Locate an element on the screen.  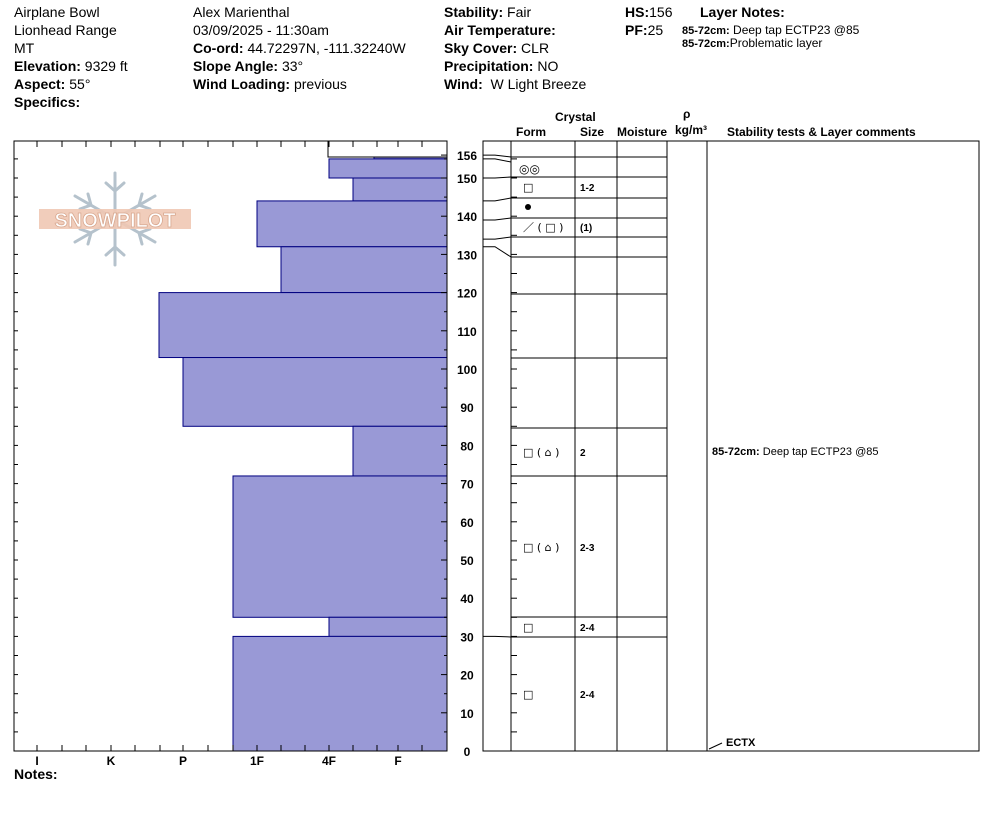
wind-loading-label: Wind Loading: is located at coordinates (242, 84).